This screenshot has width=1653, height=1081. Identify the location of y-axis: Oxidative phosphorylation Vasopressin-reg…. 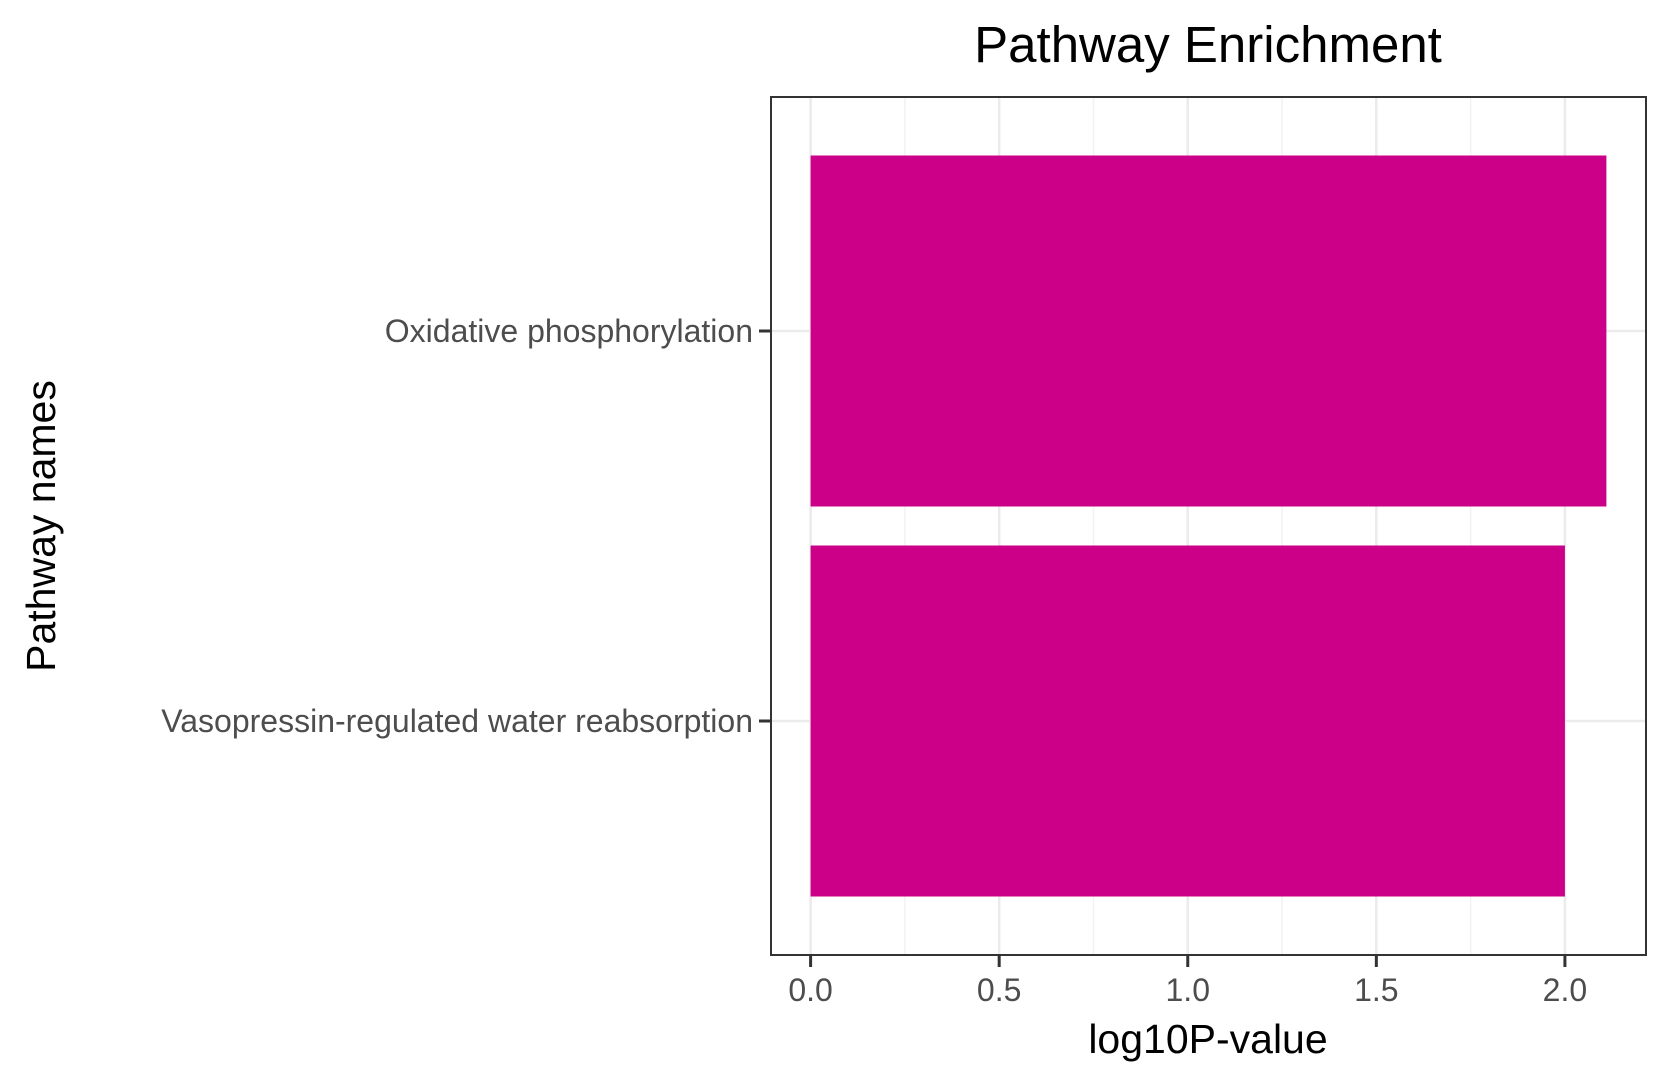
(466, 526).